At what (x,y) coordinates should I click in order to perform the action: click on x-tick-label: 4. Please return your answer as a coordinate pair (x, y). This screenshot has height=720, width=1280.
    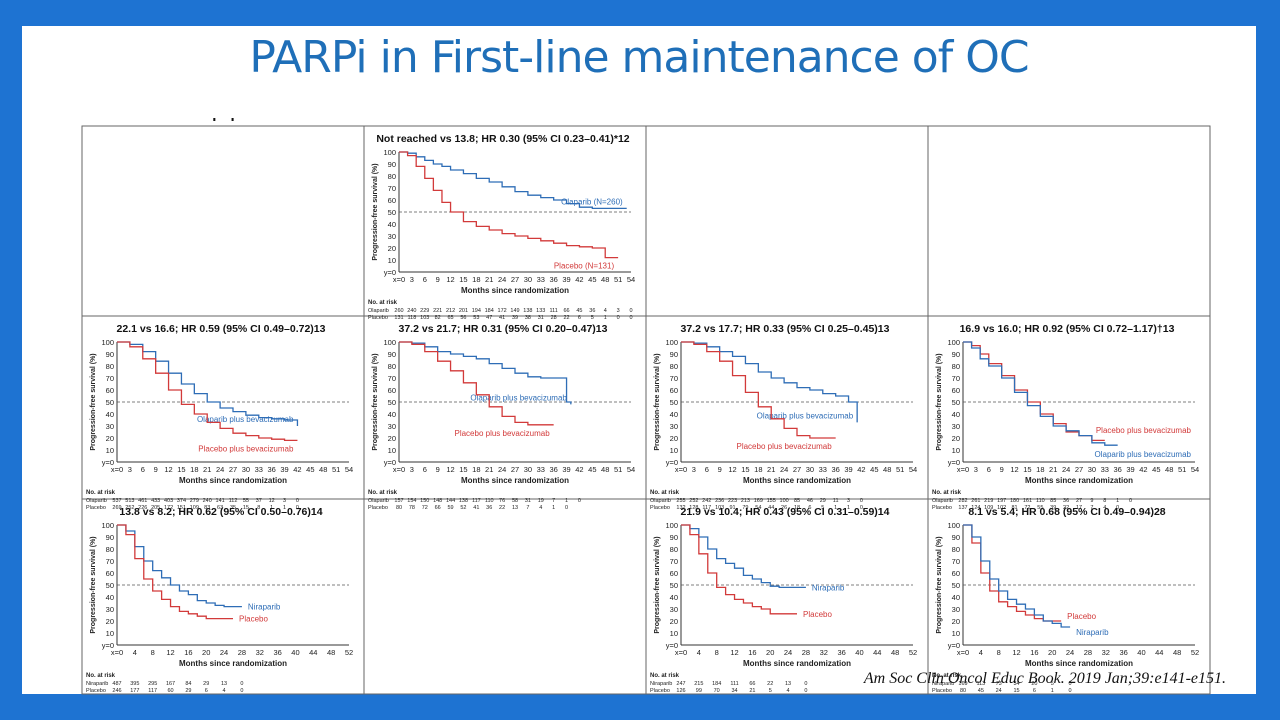
    Looking at the image, I should click on (135, 652).